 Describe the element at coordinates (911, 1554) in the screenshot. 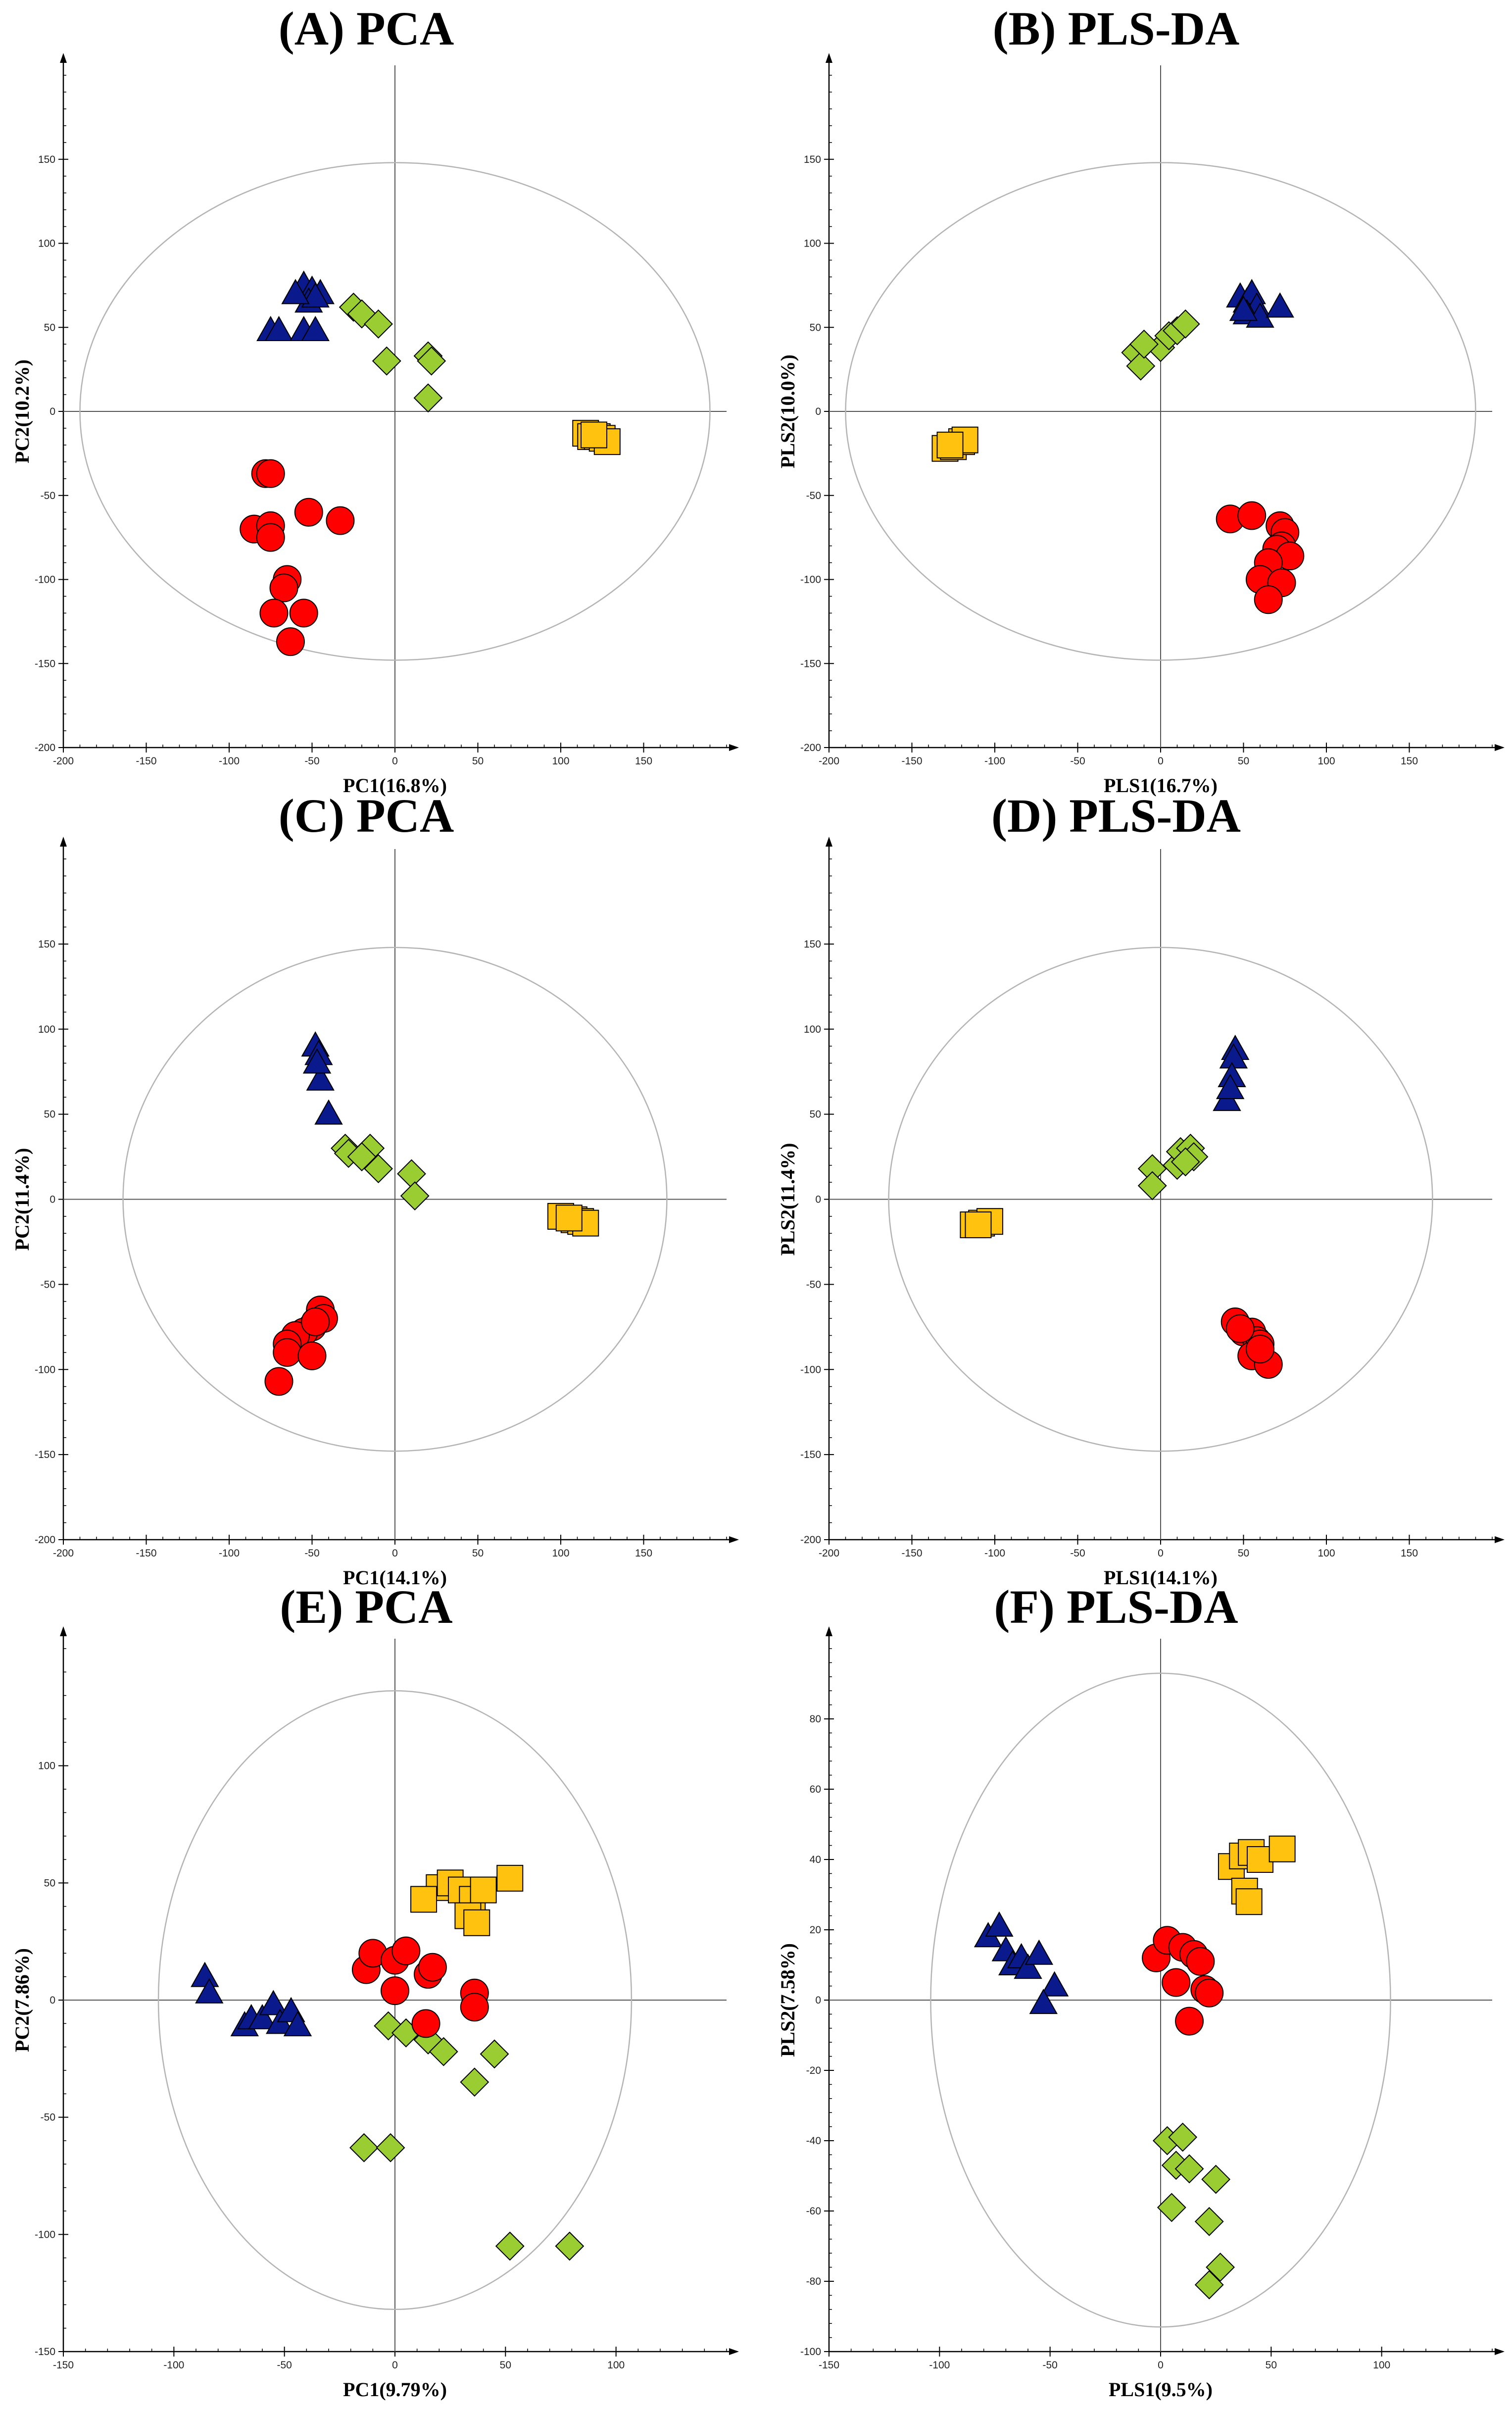

I see `x-tick-label: -150` at that location.